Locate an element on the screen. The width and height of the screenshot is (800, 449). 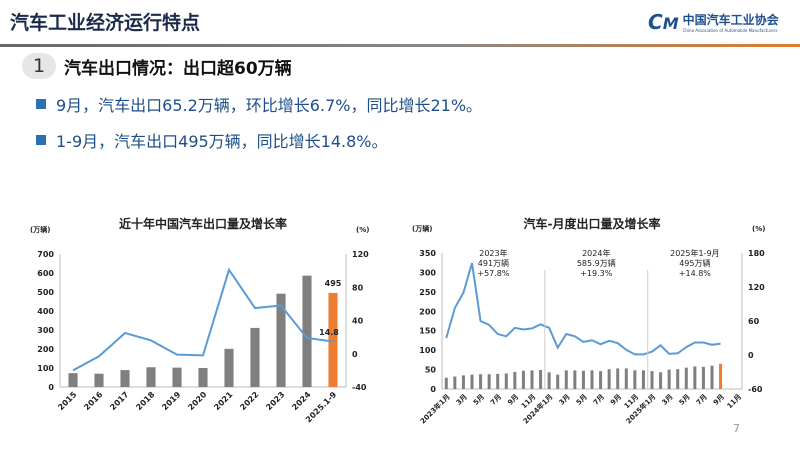
y-tick-label: 350 is located at coordinates (427, 253).